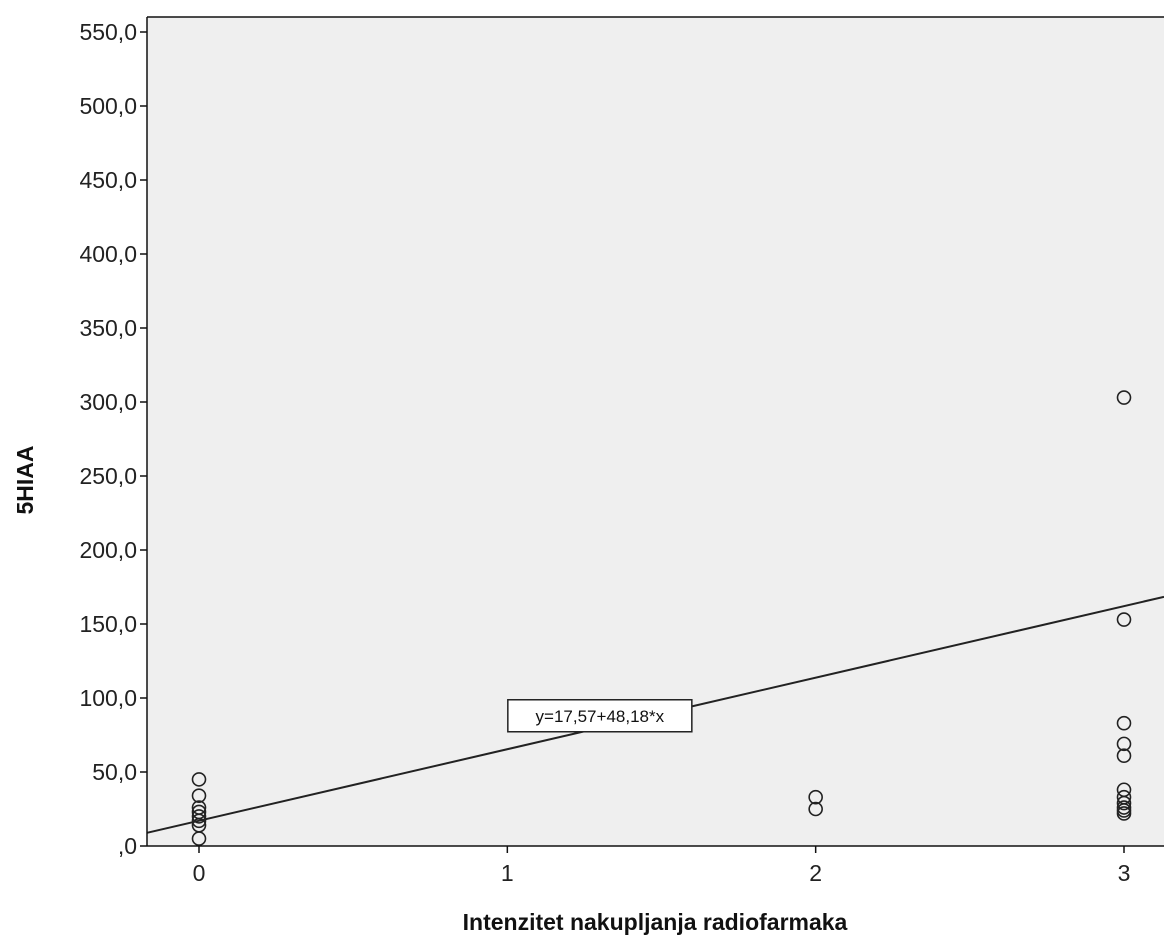  I want to click on y-tick-label: 550,0, so click(108, 32).